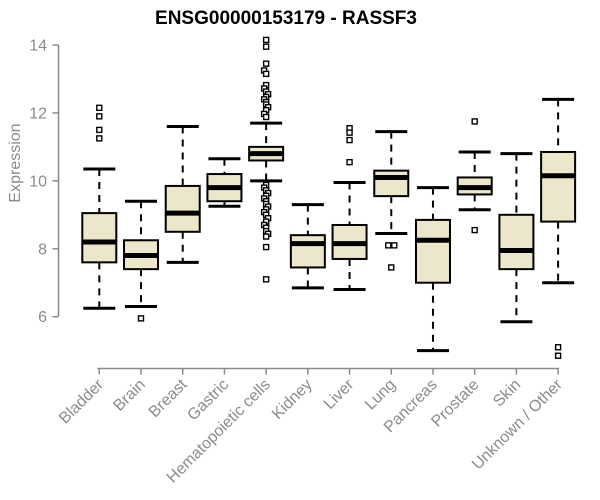  What do you see at coordinates (292, 399) in the screenshot?
I see `x-tick-label-kidney: Kidney` at bounding box center [292, 399].